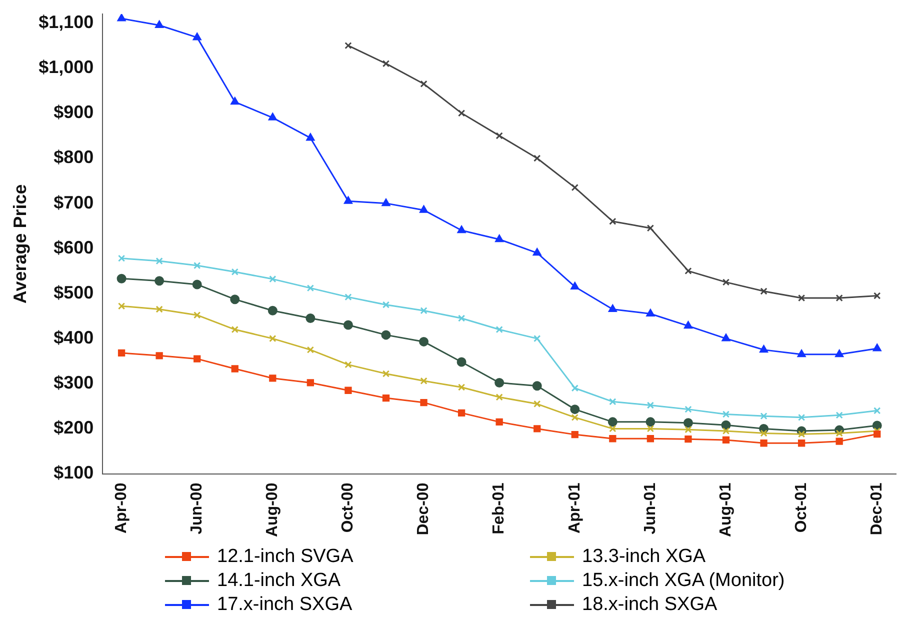 The image size is (908, 628). Describe the element at coordinates (644, 557) in the screenshot. I see `legend-label: 13.3-inch XGA` at that location.